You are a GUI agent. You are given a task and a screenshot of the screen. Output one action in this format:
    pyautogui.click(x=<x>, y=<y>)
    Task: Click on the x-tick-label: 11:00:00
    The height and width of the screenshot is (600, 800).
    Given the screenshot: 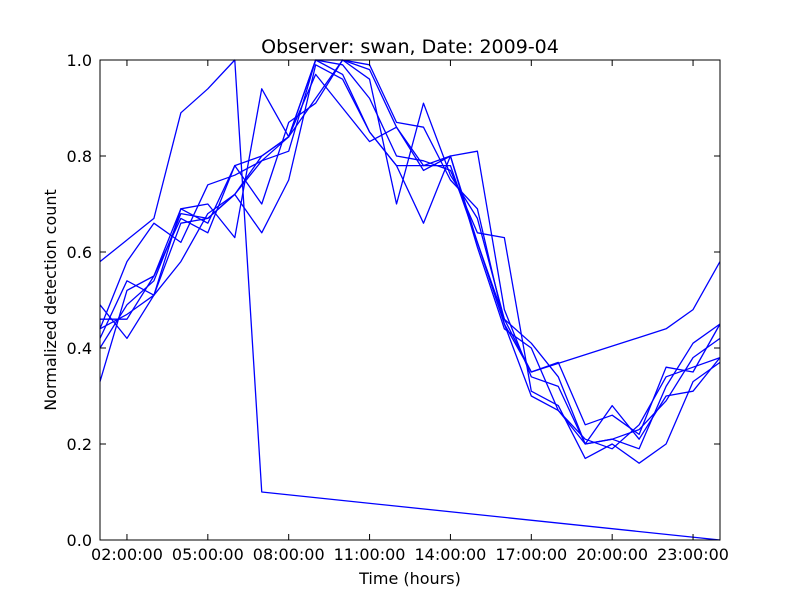 What is the action you would take?
    pyautogui.click(x=370, y=554)
    